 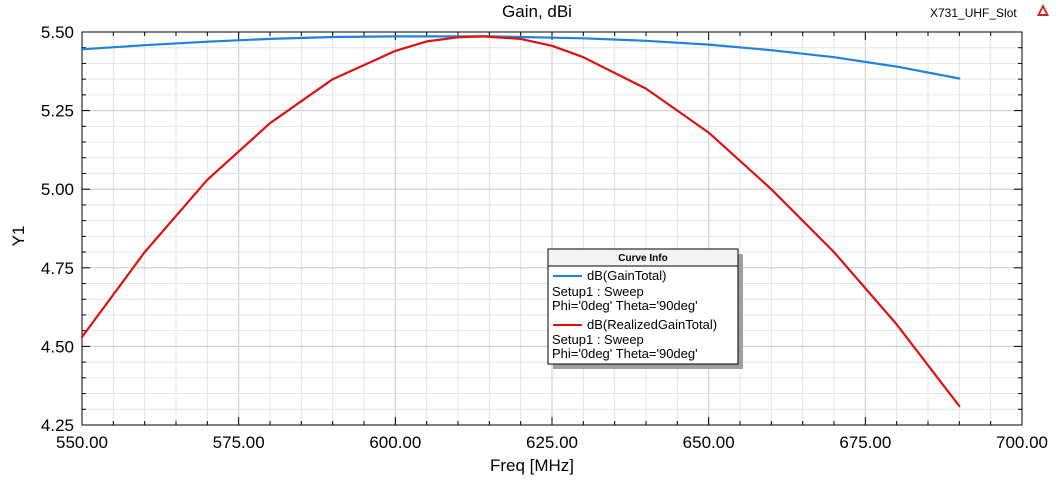 I want to click on y-tick-label: 4.25, so click(x=57, y=425).